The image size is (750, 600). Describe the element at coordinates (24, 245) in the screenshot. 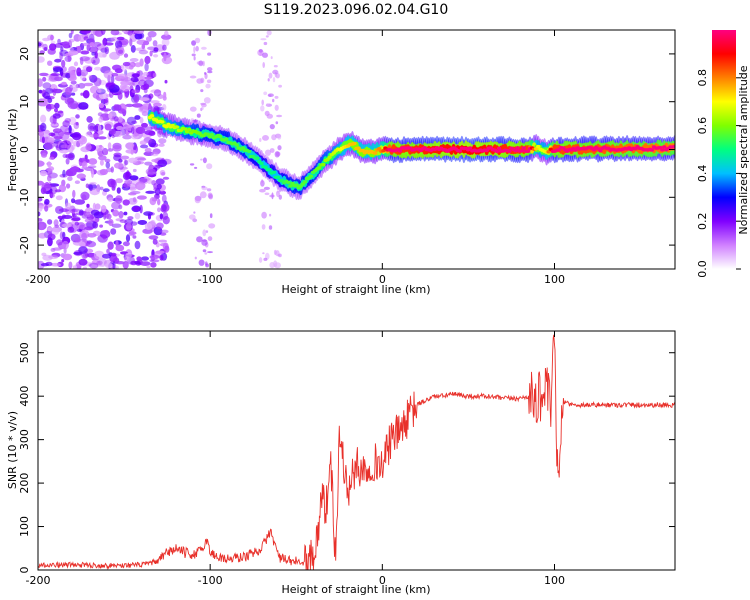

I see `spectrogram-y-tick-label: -20` at that location.